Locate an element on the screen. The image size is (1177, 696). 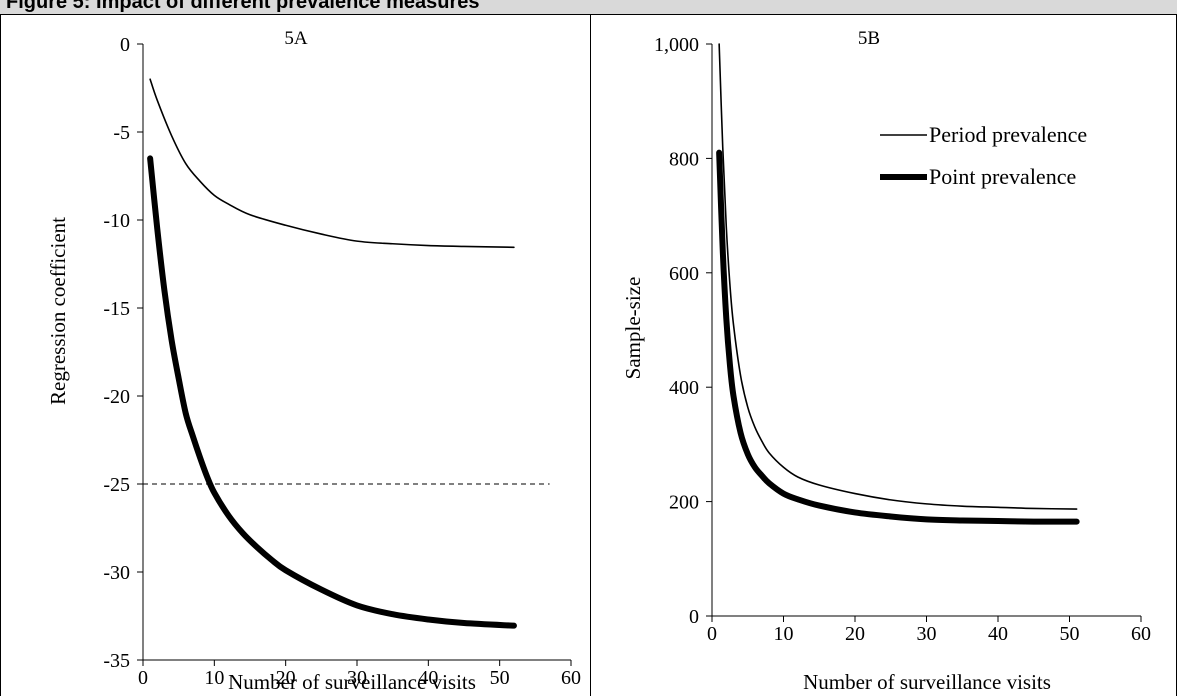
panel-5b-x-tick-label: 10 is located at coordinates (784, 634).